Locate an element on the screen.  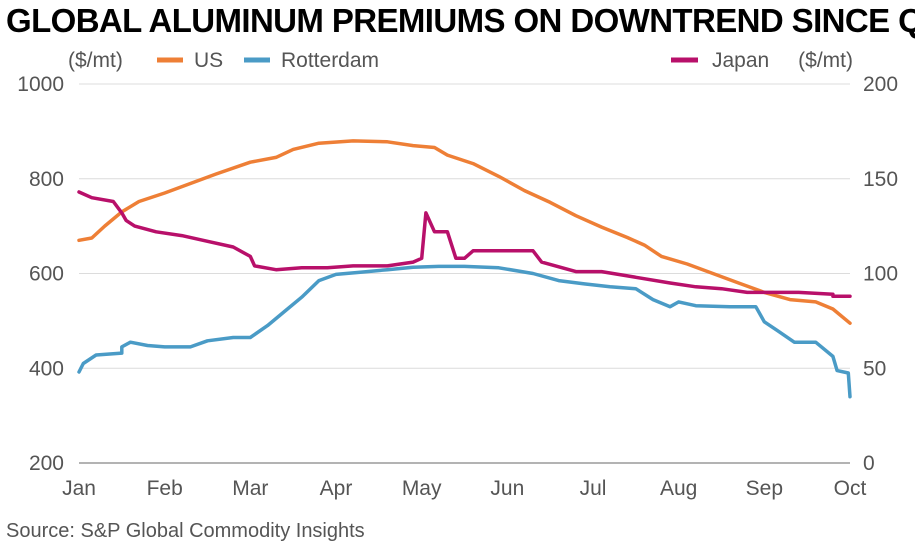
y-left-tick-label: 400 is located at coordinates (46, 368).